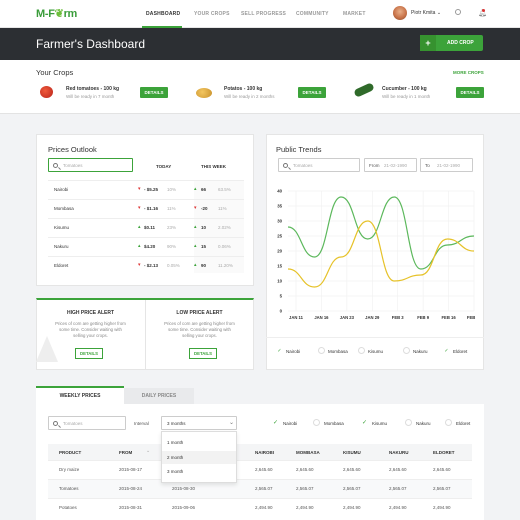 This screenshot has height=520, width=520. I want to click on y-tick-label: 30, so click(279, 221).